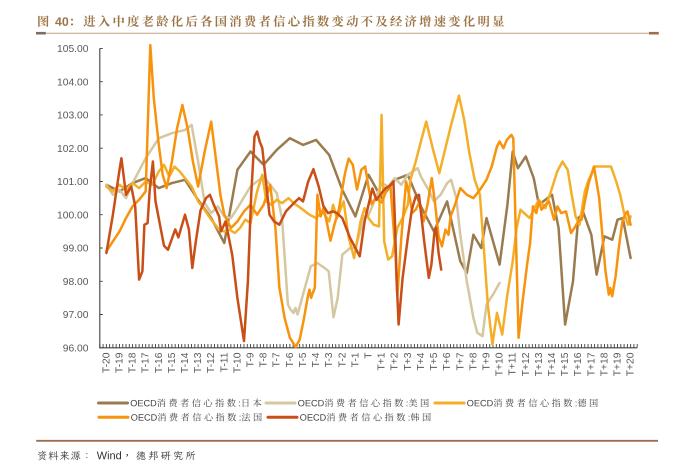 This screenshot has height=475, width=677. What do you see at coordinates (290, 359) in the screenshot?
I see `svg-text: T-6` at bounding box center [290, 359].